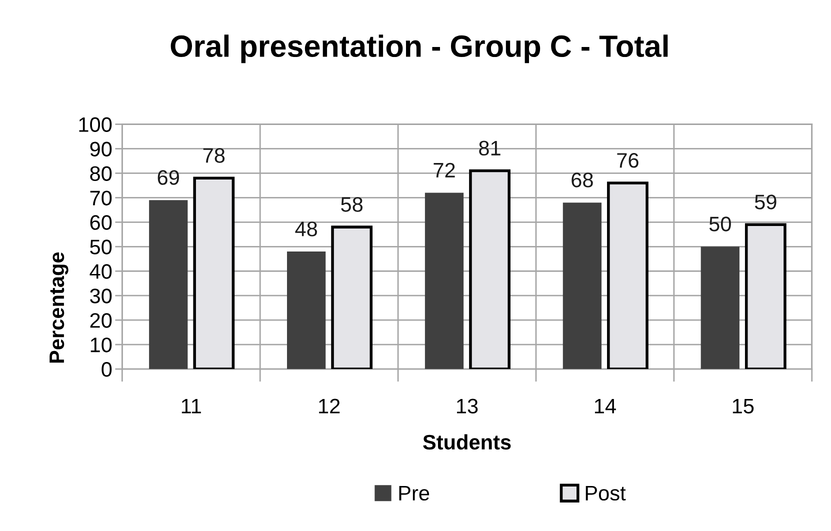 This screenshot has height=531, width=831. I want to click on data-label: 48, so click(306, 229).